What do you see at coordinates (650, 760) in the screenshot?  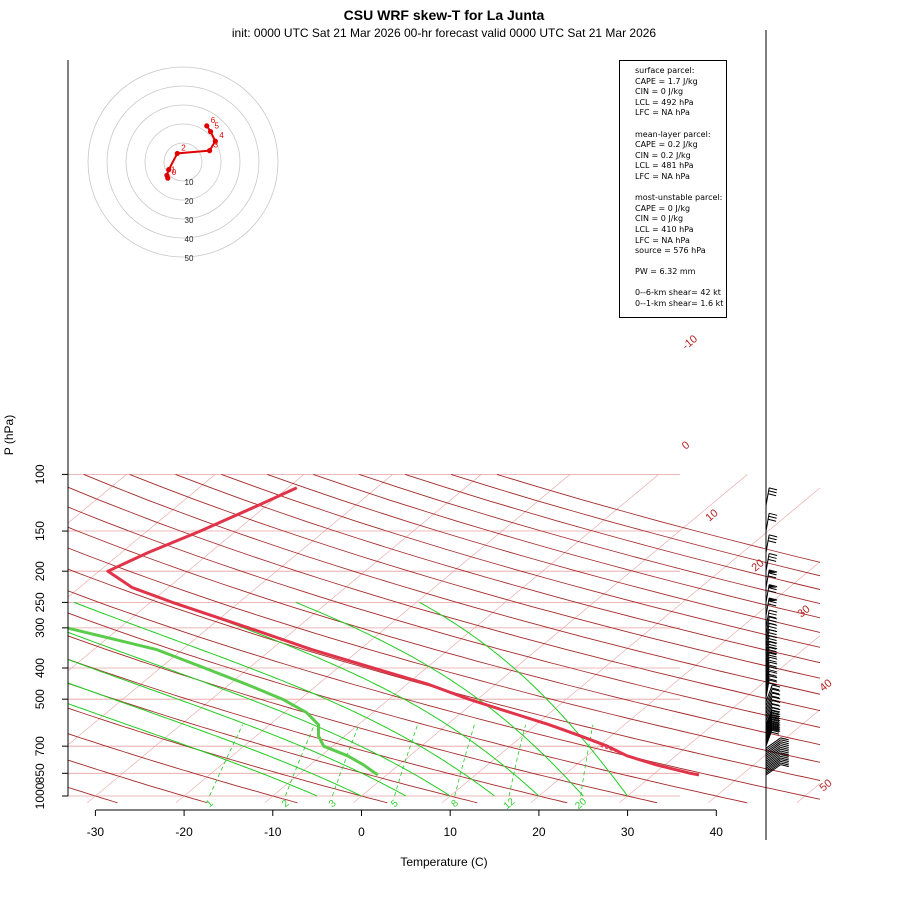 I see `parcel-trace` at bounding box center [650, 760].